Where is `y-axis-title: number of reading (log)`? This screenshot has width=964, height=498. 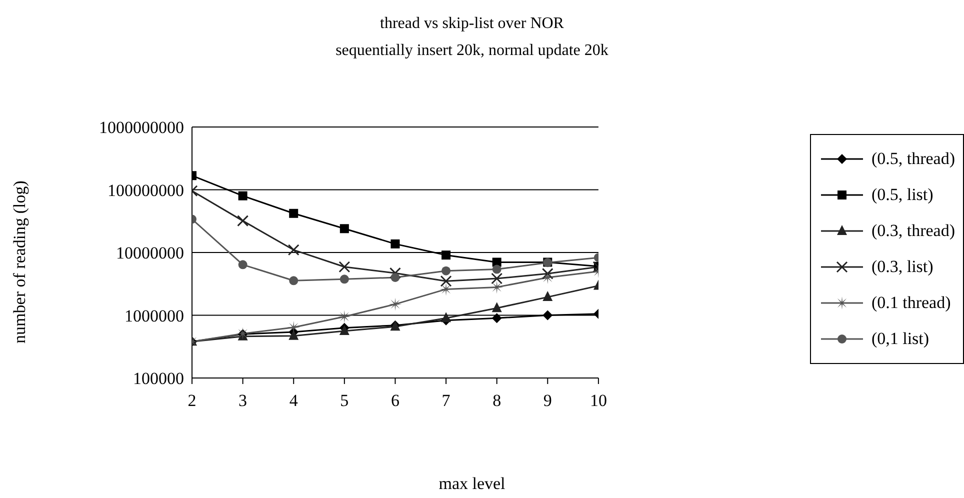 y-axis-title: number of reading (log) is located at coordinates (20, 262).